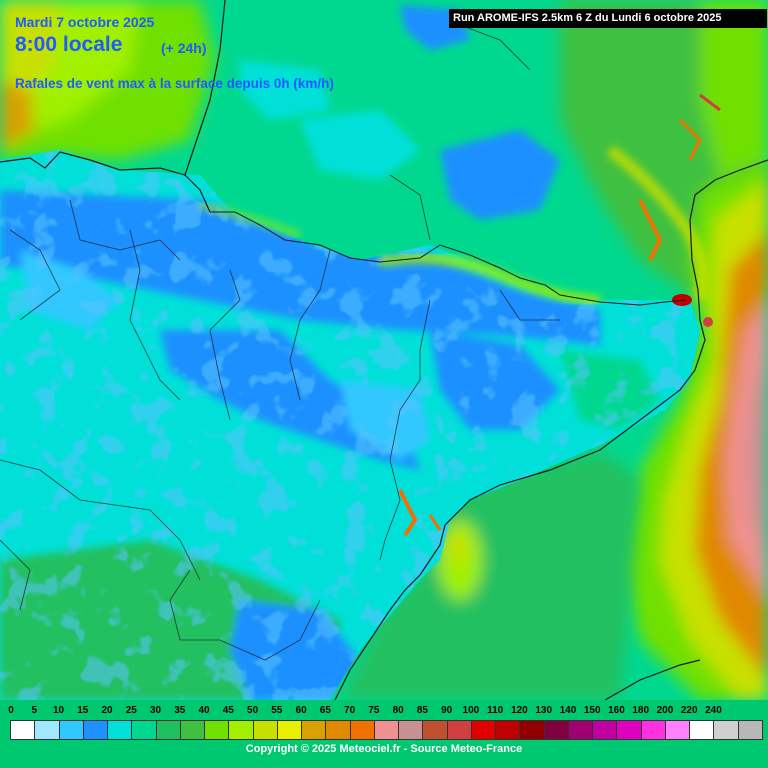  I want to click on legend-label: 150, so click(592, 710).